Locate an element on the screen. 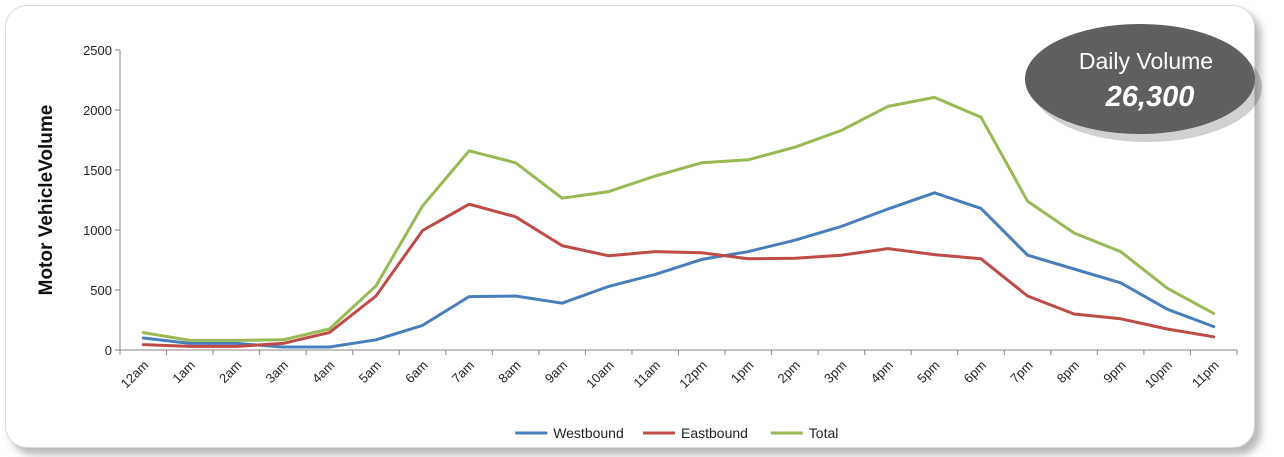 This screenshot has height=457, width=1284. legend-label-westbound: Westbound is located at coordinates (588, 433).